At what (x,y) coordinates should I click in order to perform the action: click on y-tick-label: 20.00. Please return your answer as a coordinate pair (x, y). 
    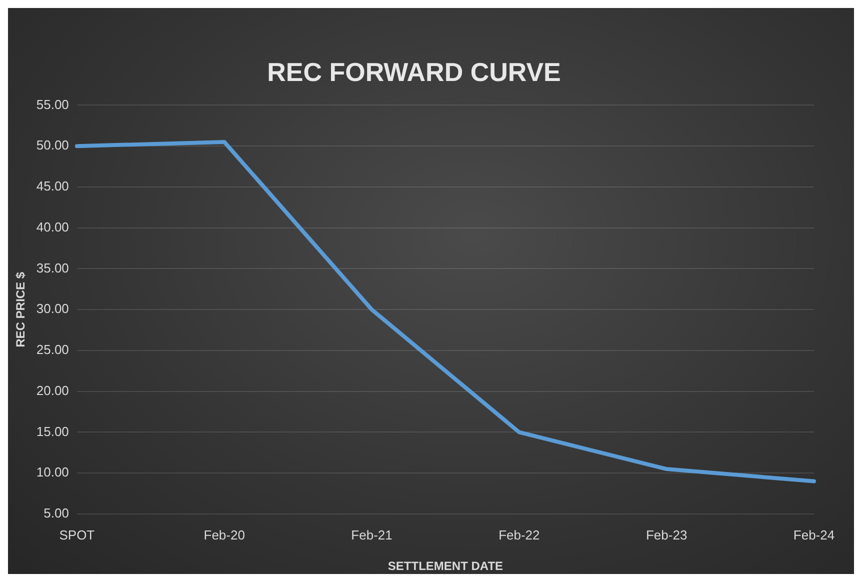
    Looking at the image, I should click on (52, 390).